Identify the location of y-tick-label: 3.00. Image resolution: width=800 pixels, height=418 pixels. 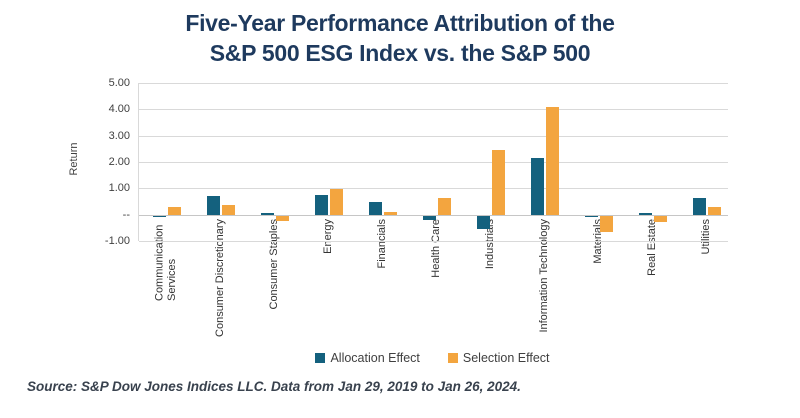
(119, 135).